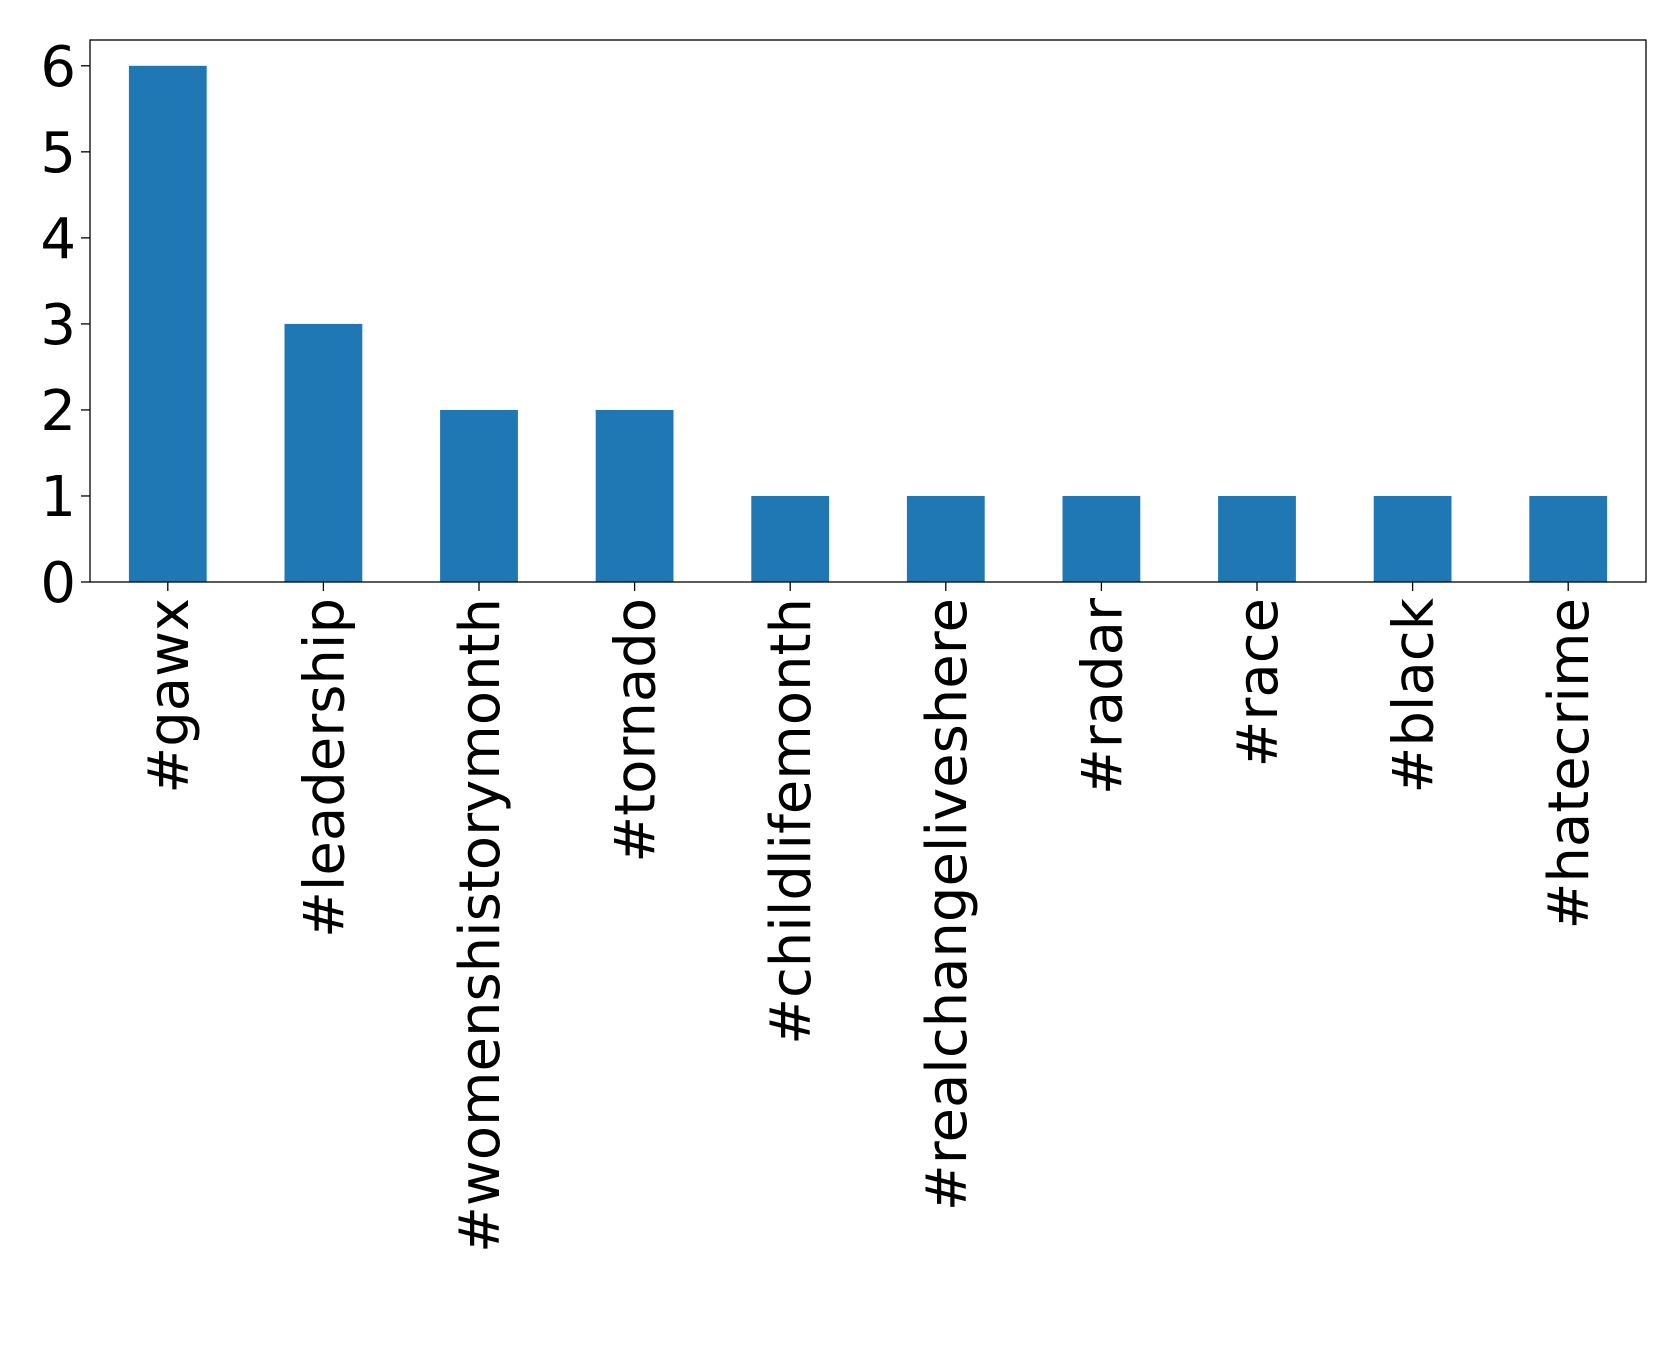  What do you see at coordinates (1569, 764) in the screenshot?
I see `x-tick-label: #hatecrime` at bounding box center [1569, 764].